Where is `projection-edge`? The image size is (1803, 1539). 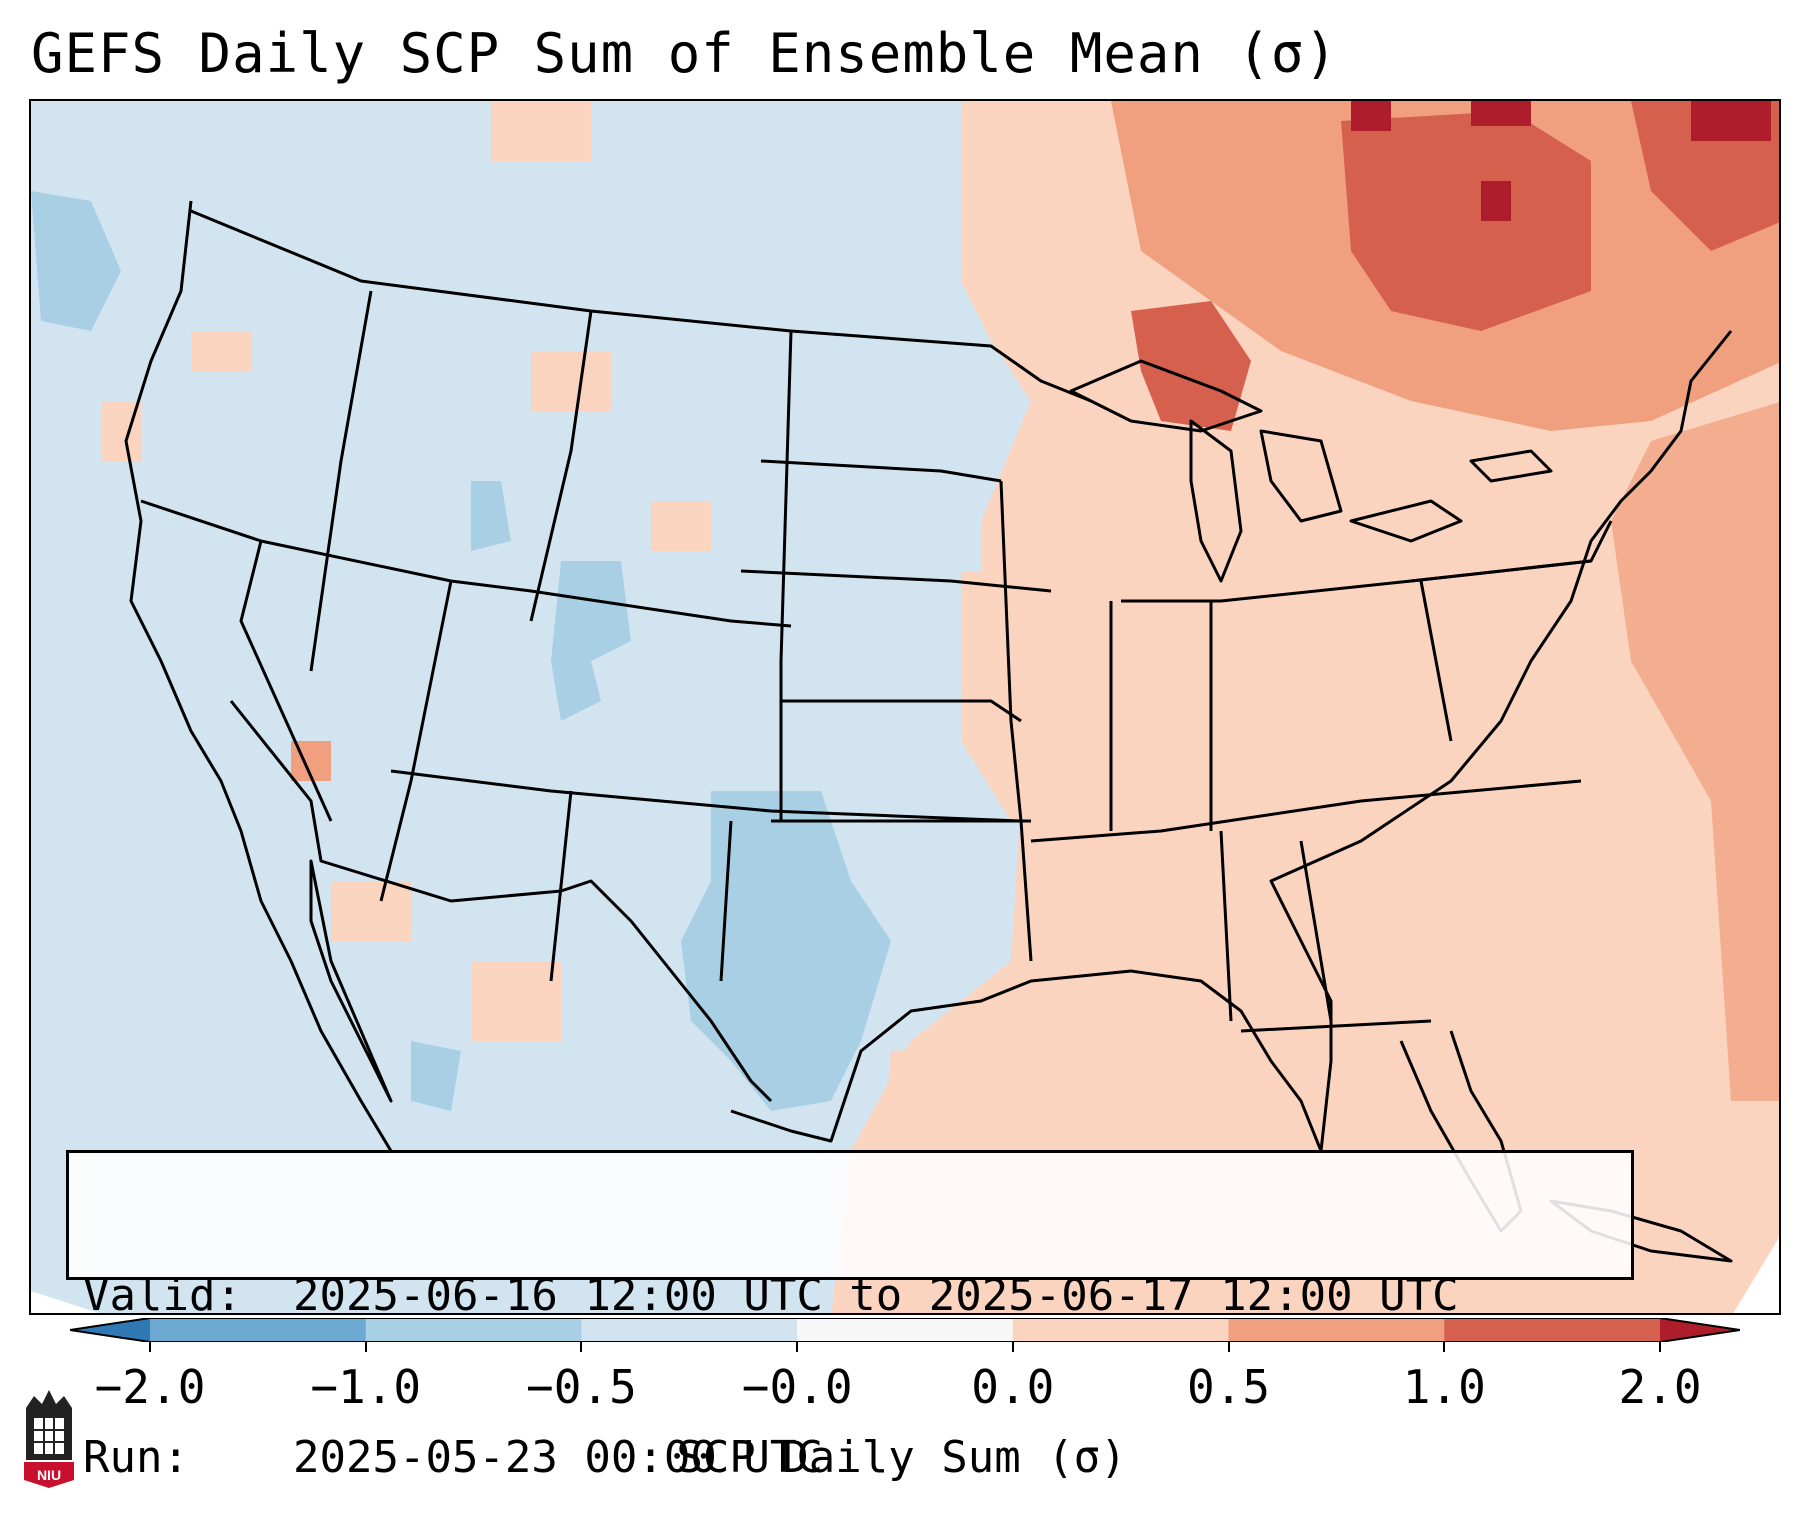 projection-edge is located at coordinates (1756, 1275).